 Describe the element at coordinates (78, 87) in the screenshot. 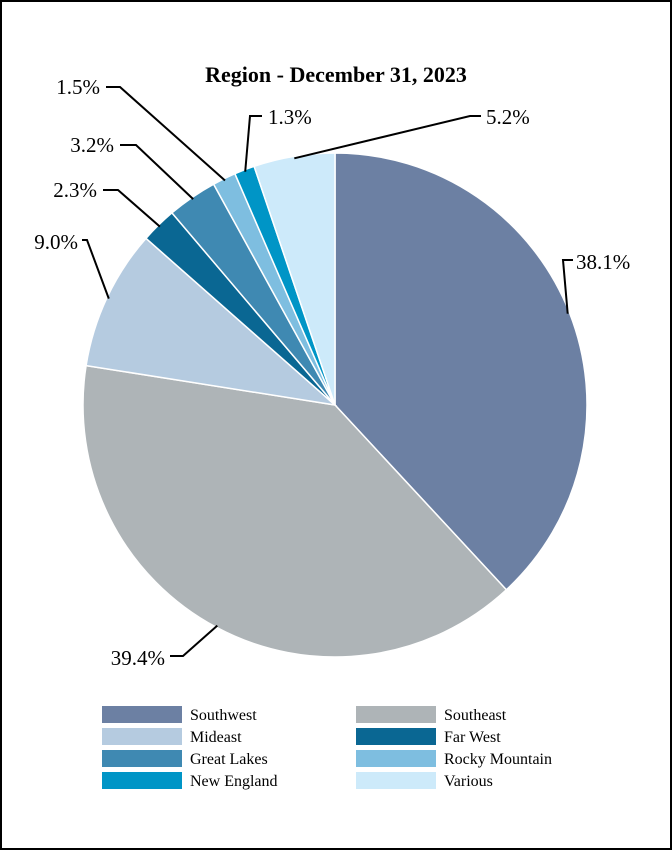

I see `slice-label-rocky-mountain: 1.5%` at that location.